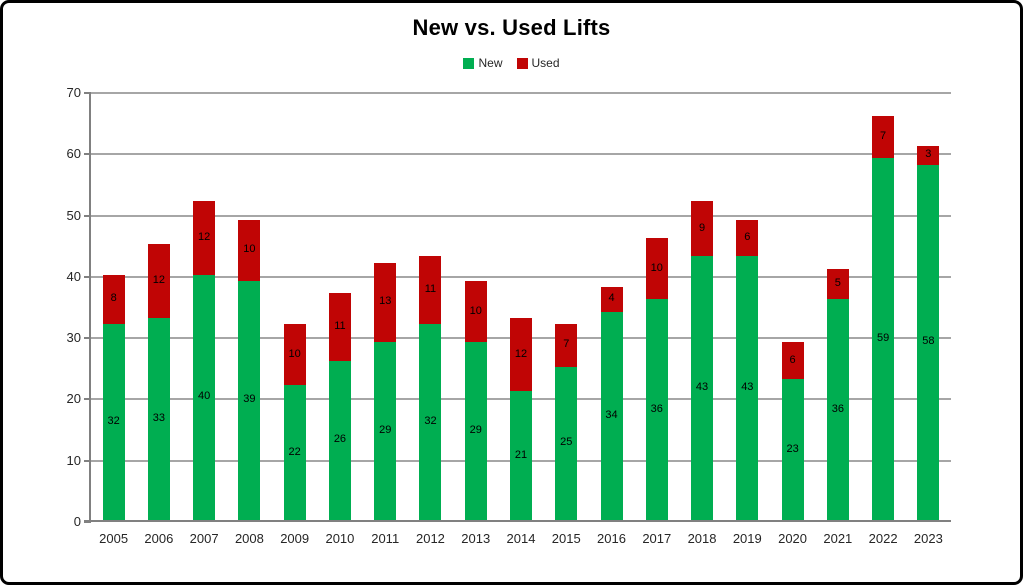 The height and width of the screenshot is (585, 1023). Describe the element at coordinates (73, 338) in the screenshot. I see `y-axis-tick-label: 30` at that location.